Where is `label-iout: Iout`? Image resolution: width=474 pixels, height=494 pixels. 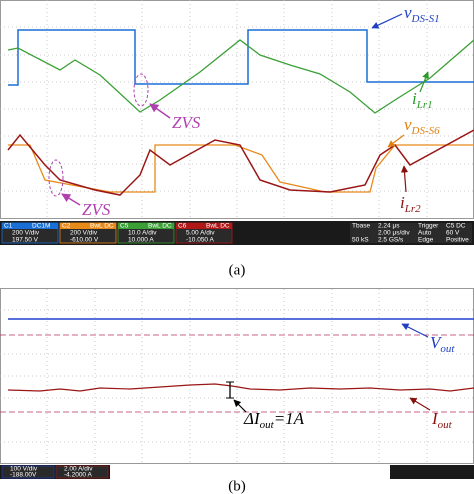
label-iout: Iout is located at coordinates (442, 420).